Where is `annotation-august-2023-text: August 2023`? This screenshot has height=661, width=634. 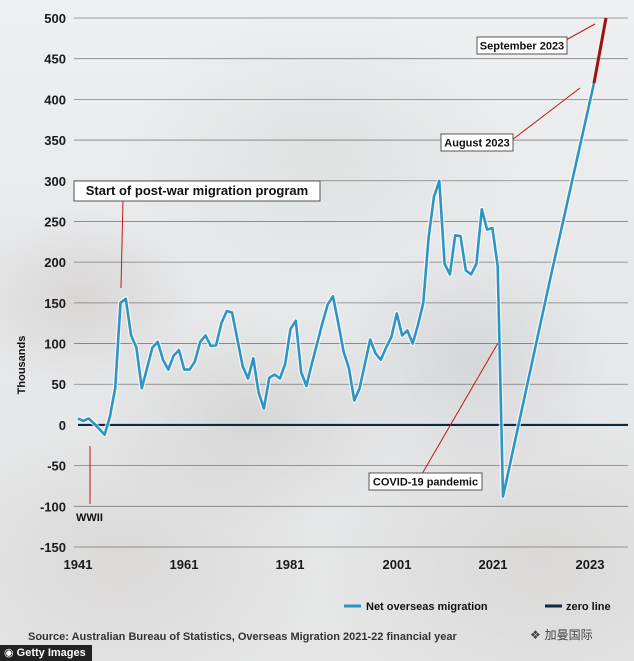
annotation-august-2023-text: August 2023 is located at coordinates (476, 144).